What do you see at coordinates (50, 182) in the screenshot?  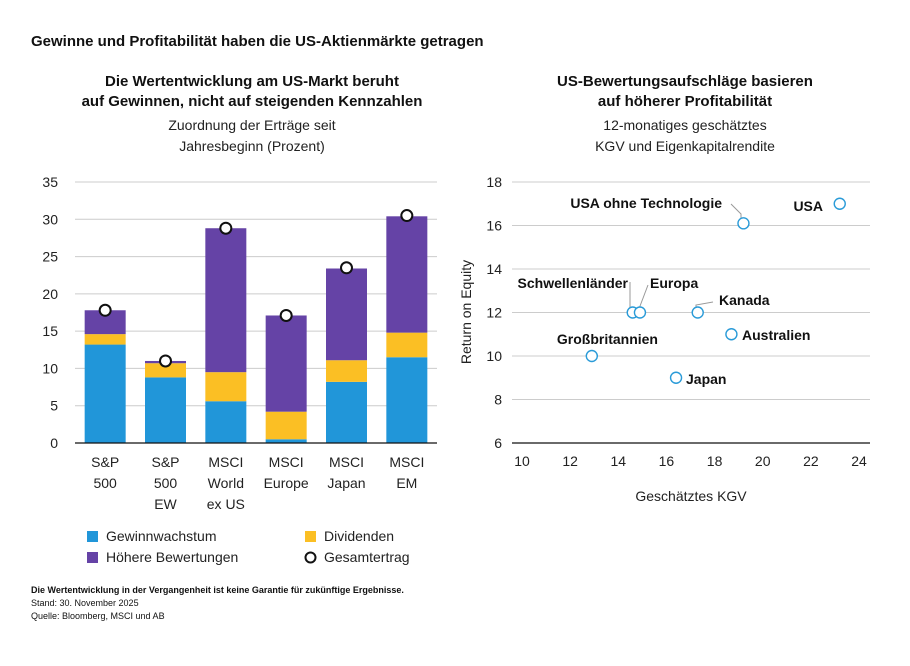 I see `bar-y-tick-label: 35` at bounding box center [50, 182].